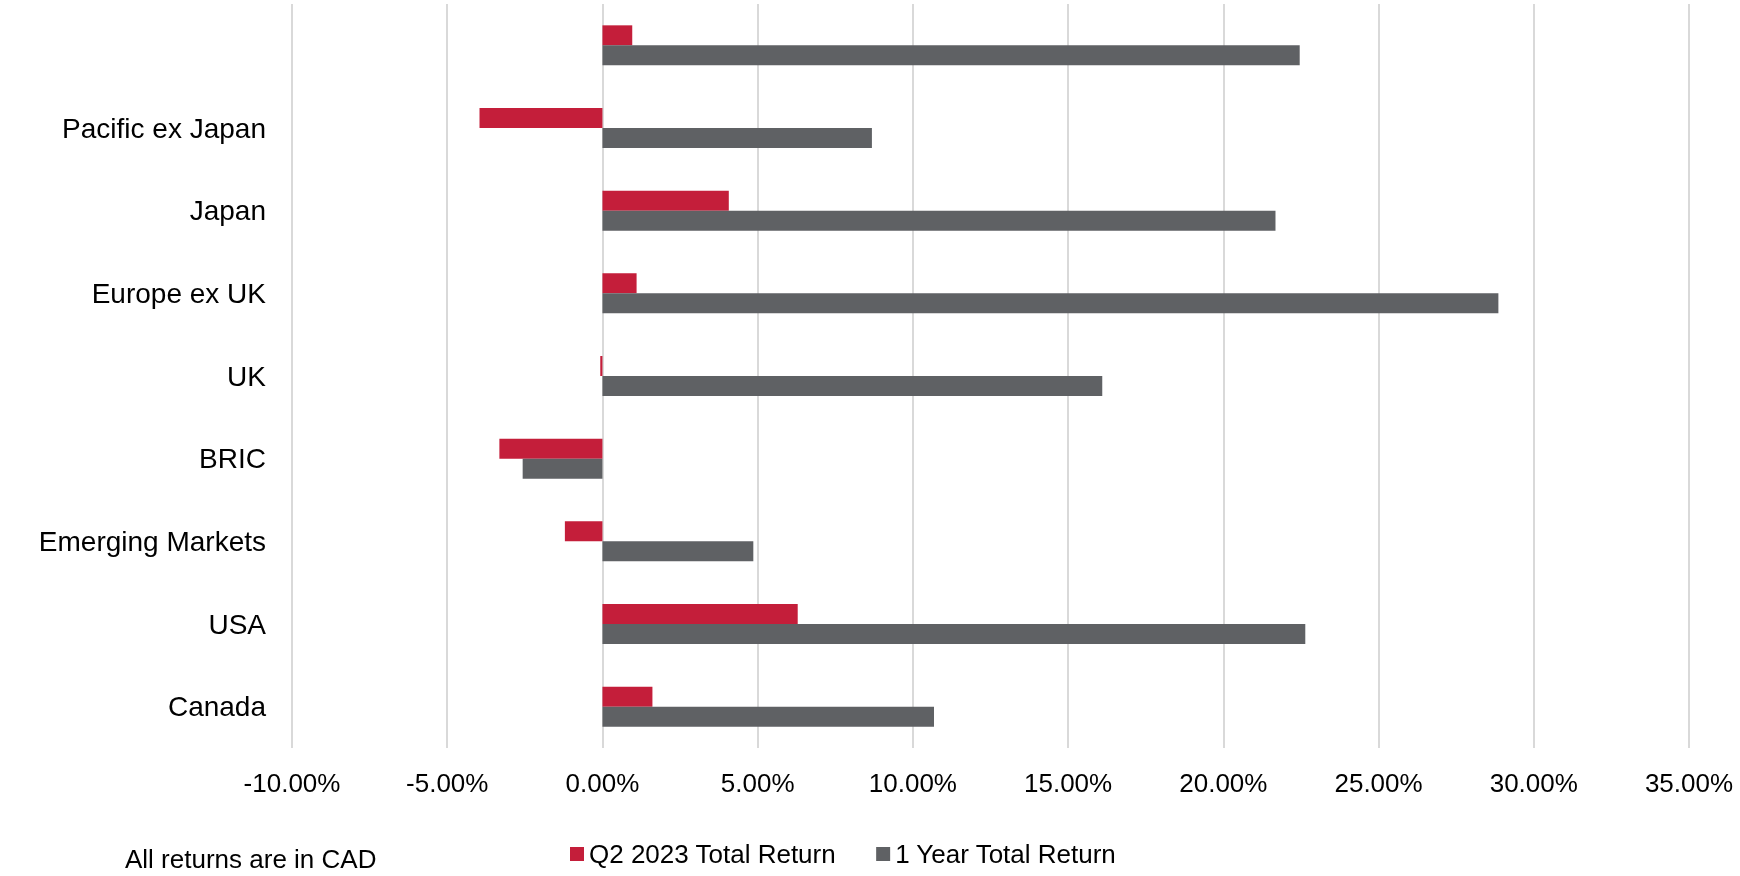 This screenshot has width=1740, height=876. Describe the element at coordinates (152, 541) in the screenshot. I see `y-tick-label: Emerging Markets` at that location.